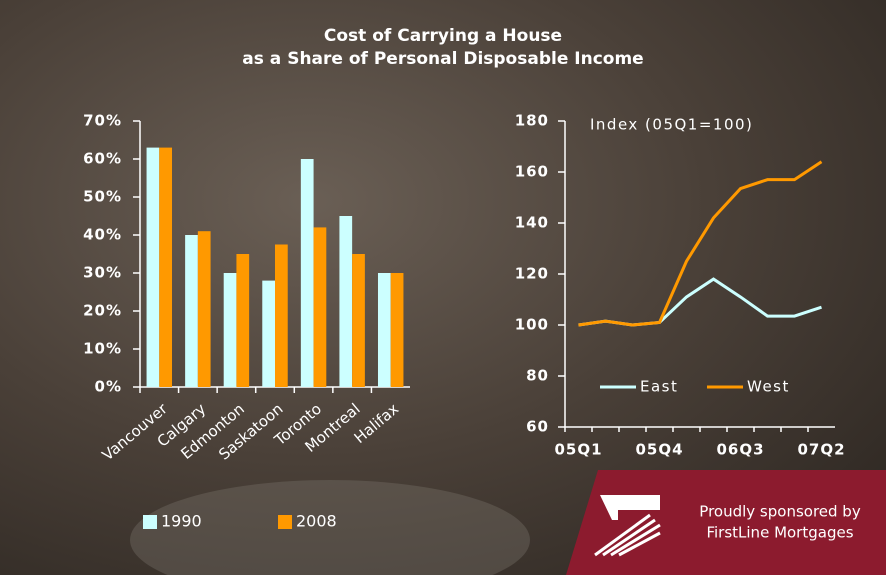 The width and height of the screenshot is (886, 575). I want to click on sponsor-text: Proudly sponsored by, so click(780, 512).